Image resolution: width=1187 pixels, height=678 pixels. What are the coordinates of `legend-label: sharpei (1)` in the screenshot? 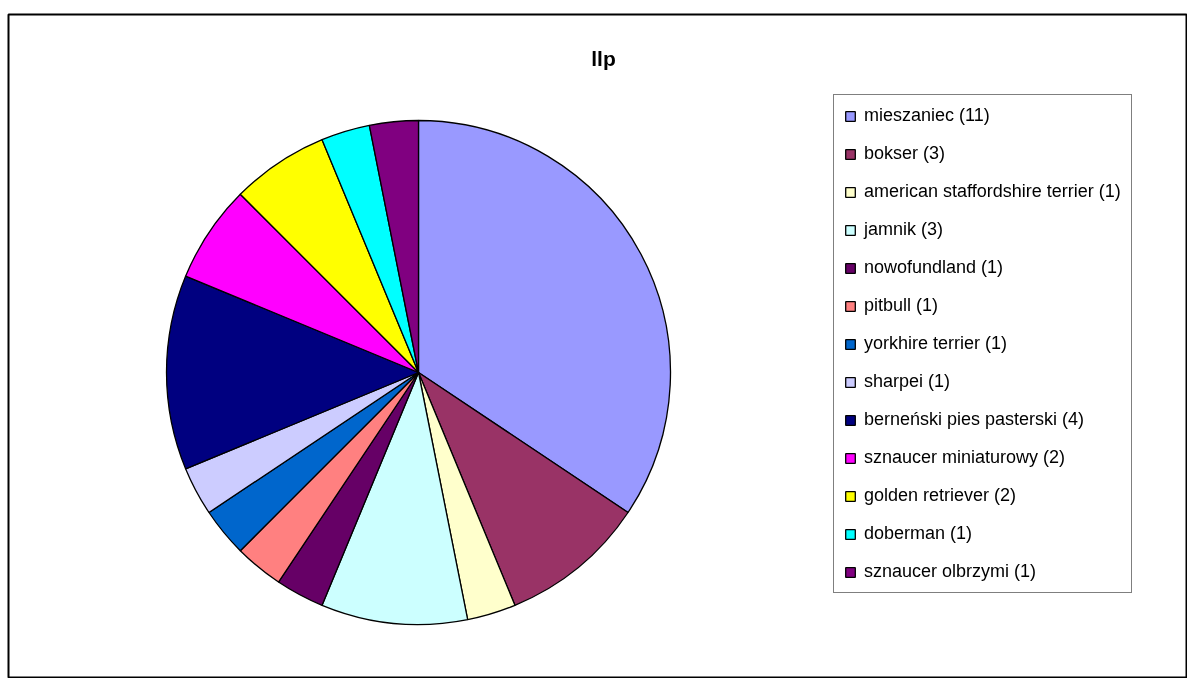 It's located at (907, 381).